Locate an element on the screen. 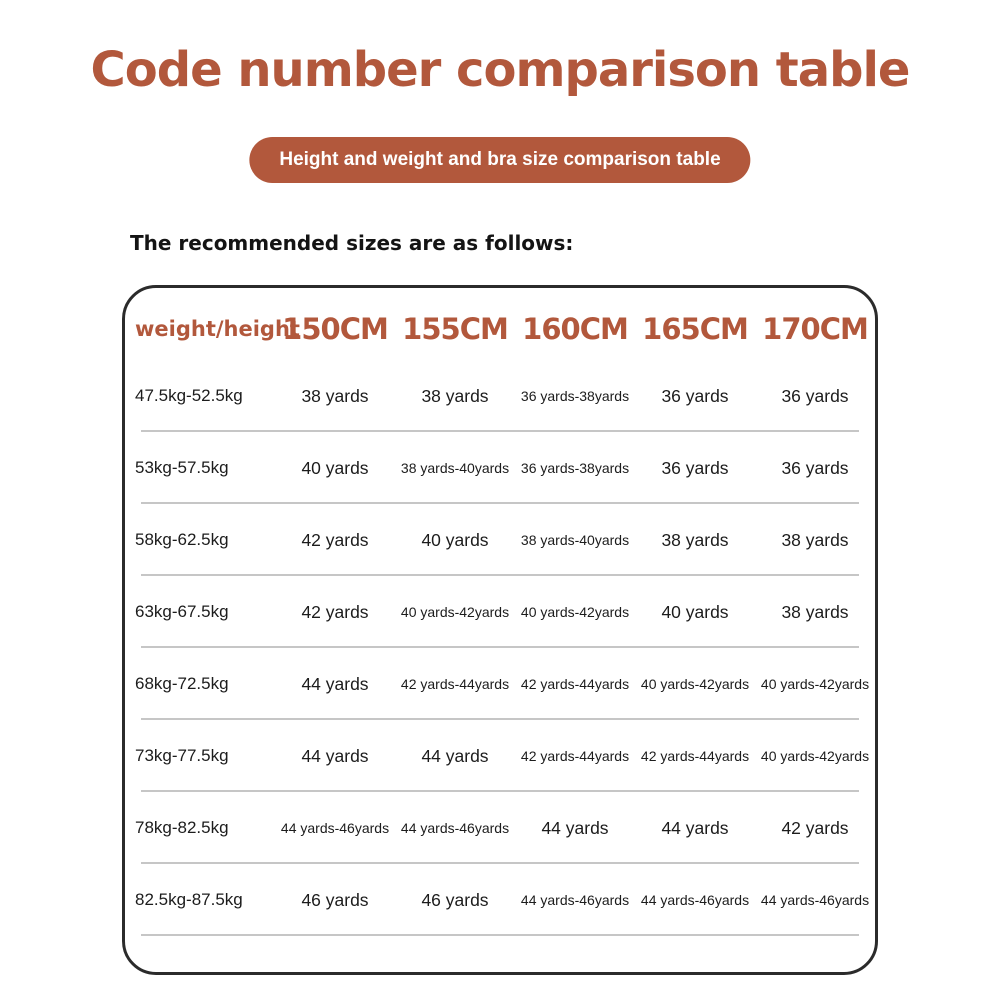 Image resolution: width=1000 pixels, height=1000 pixels. table-header-row: weight/height 150CM 155CM 160CM 165CM 170CM is located at coordinates (500, 324).